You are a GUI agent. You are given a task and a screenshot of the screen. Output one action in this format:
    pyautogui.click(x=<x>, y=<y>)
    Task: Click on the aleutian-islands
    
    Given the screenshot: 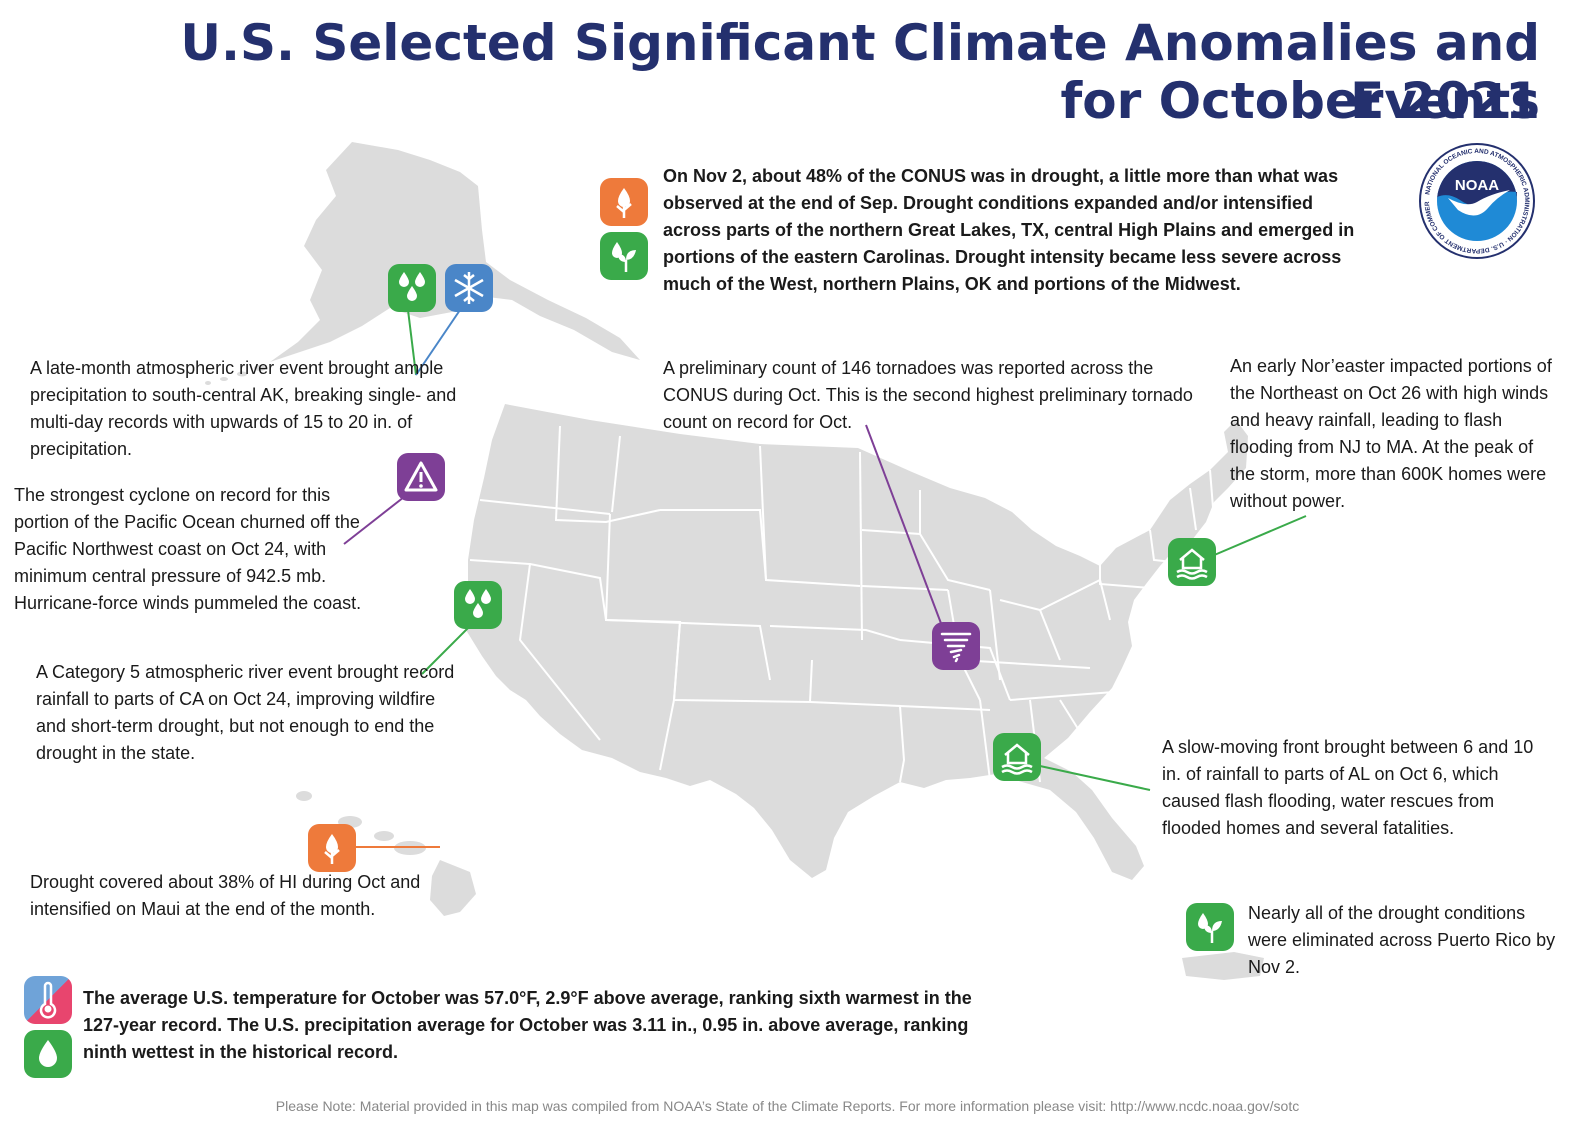 What is the action you would take?
    pyautogui.click(x=235, y=375)
    